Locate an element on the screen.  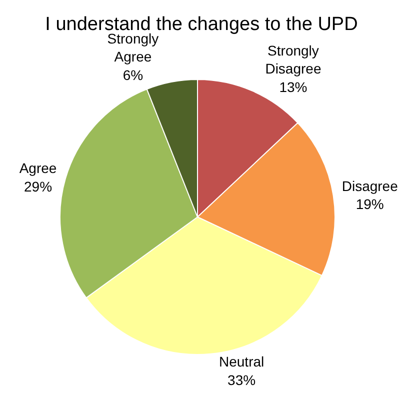
data-label: 6% is located at coordinates (133, 74).